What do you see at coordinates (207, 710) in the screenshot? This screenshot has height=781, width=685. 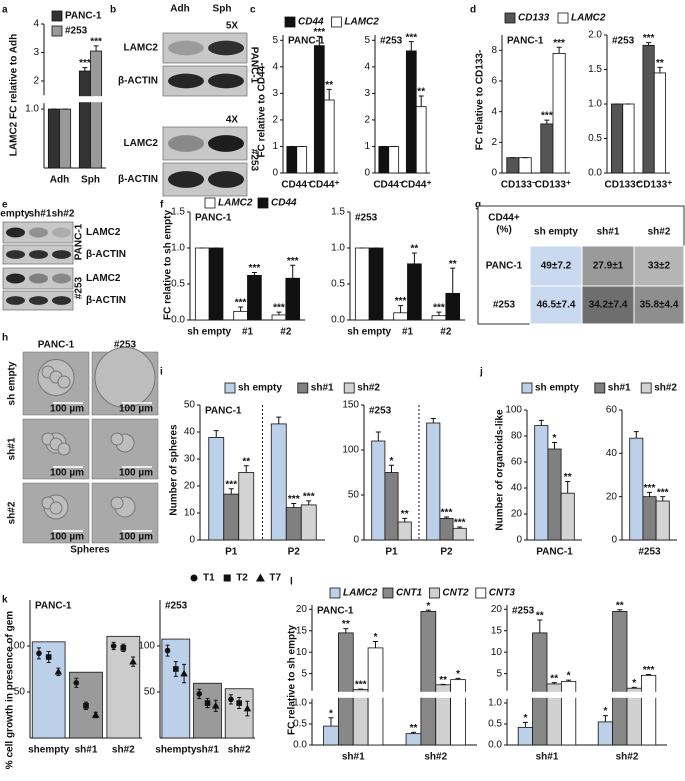 I see `group-box` at bounding box center [207, 710].